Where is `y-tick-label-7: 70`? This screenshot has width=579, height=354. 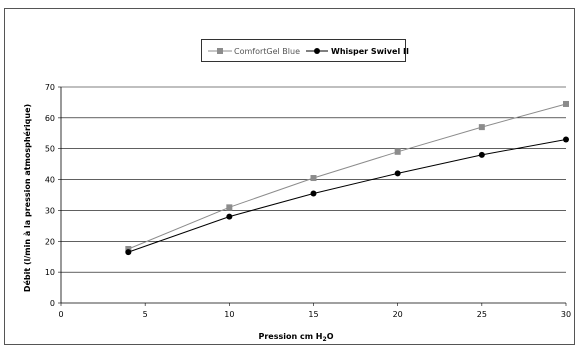
y-tick-label-7: 70 is located at coordinates (50, 87).